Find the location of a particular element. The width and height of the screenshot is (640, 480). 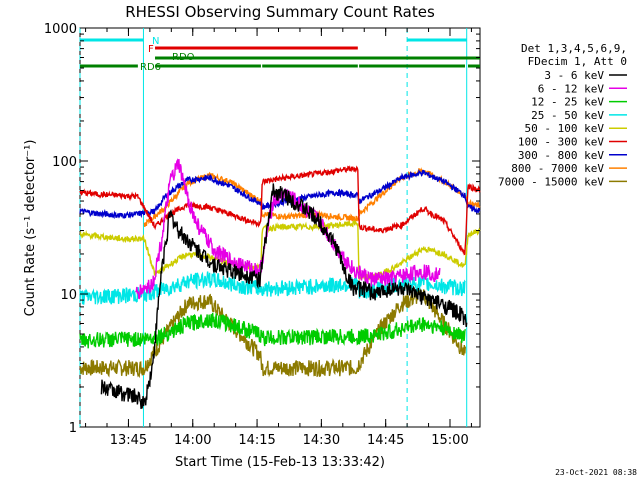

flag-rd6-label: RD6 is located at coordinates (150, 67).